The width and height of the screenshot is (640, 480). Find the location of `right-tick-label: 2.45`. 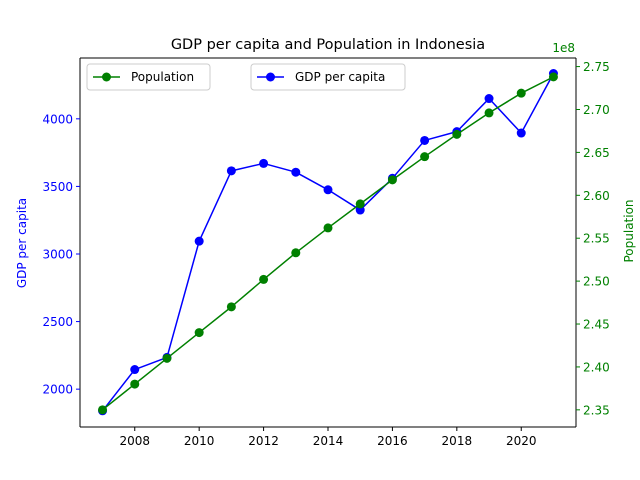

right-tick-label: 2.45 is located at coordinates (596, 325).